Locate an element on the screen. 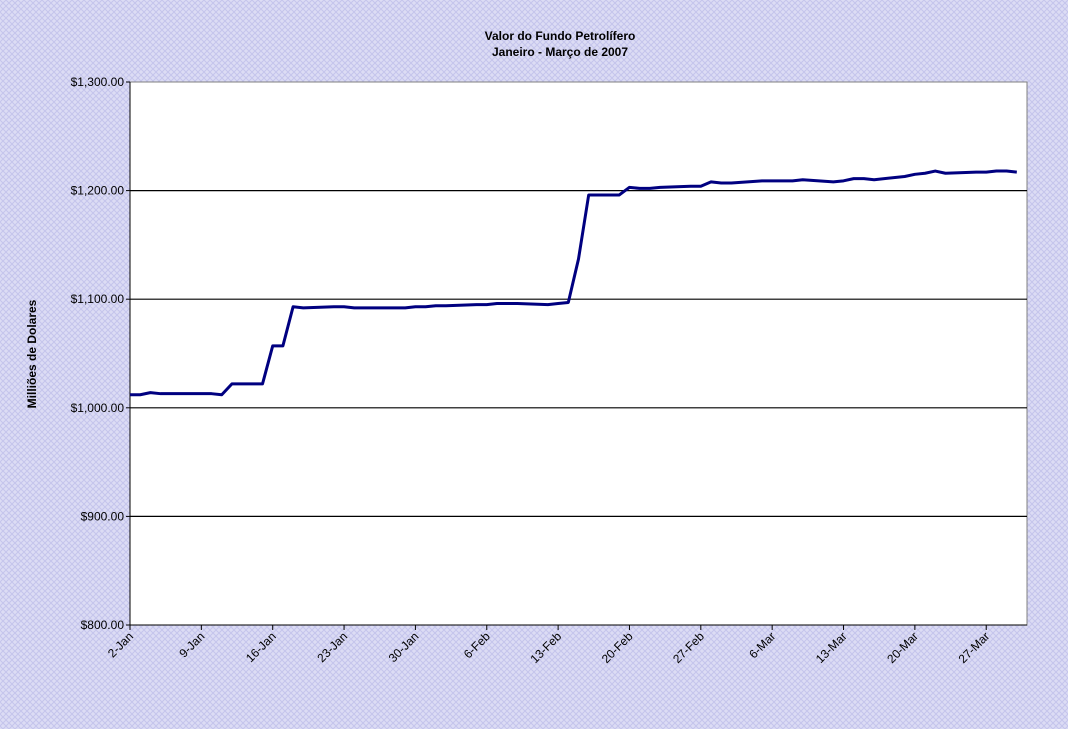 The width and height of the screenshot is (1068, 729). y-tick-label: $1,300.00 is located at coordinates (98, 82).